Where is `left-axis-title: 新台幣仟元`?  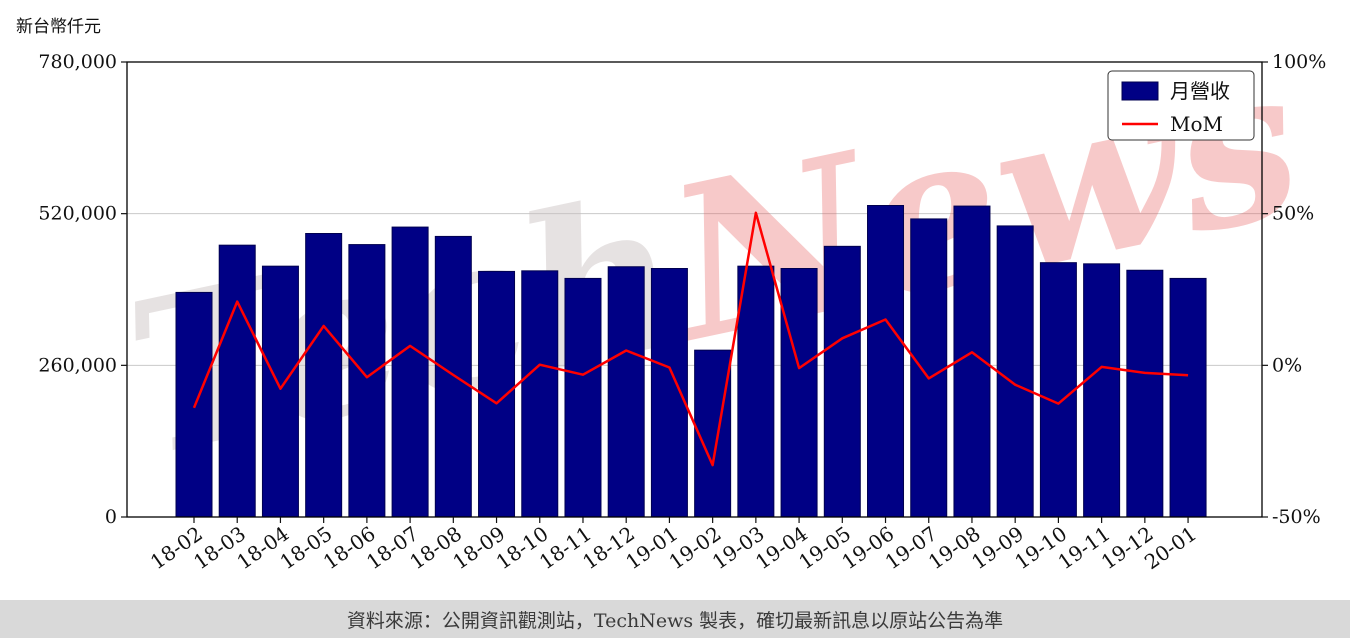 left-axis-title: 新台幣仟元 is located at coordinates (58, 27).